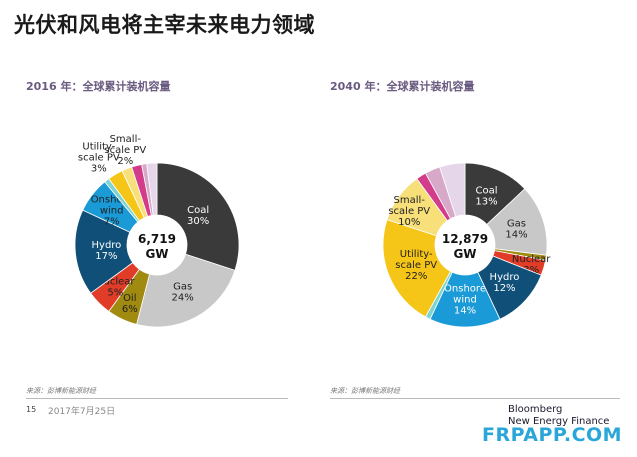  I want to click on slice-label-small-scale-pv: Small-scale PV 2%, so click(125, 150).